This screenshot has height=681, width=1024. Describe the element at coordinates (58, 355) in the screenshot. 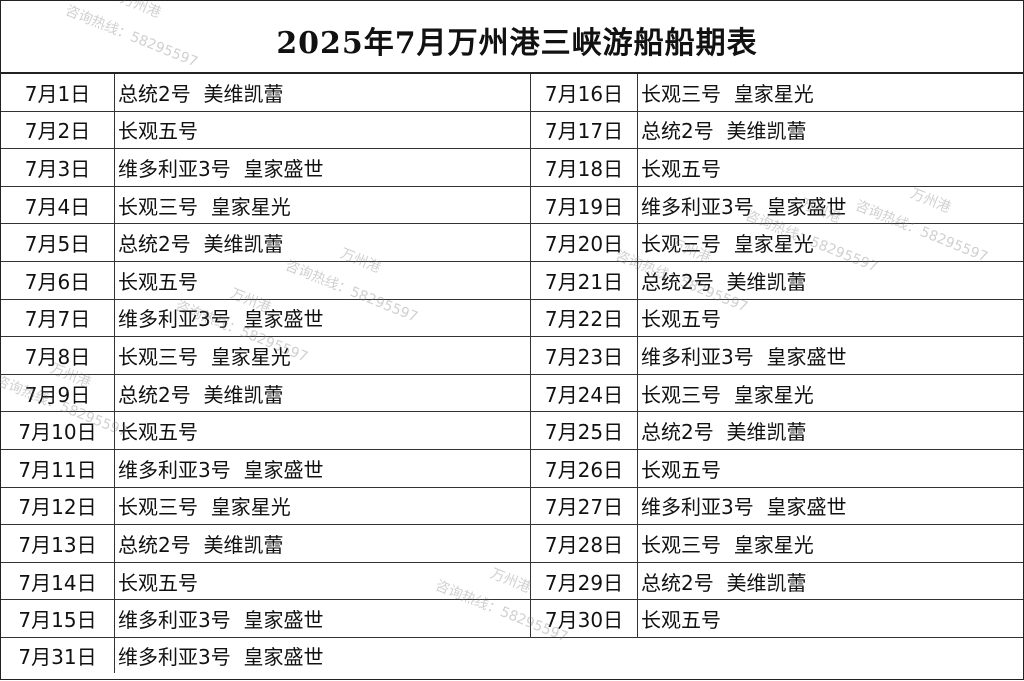

I see `date-cell: 7月8日` at that location.